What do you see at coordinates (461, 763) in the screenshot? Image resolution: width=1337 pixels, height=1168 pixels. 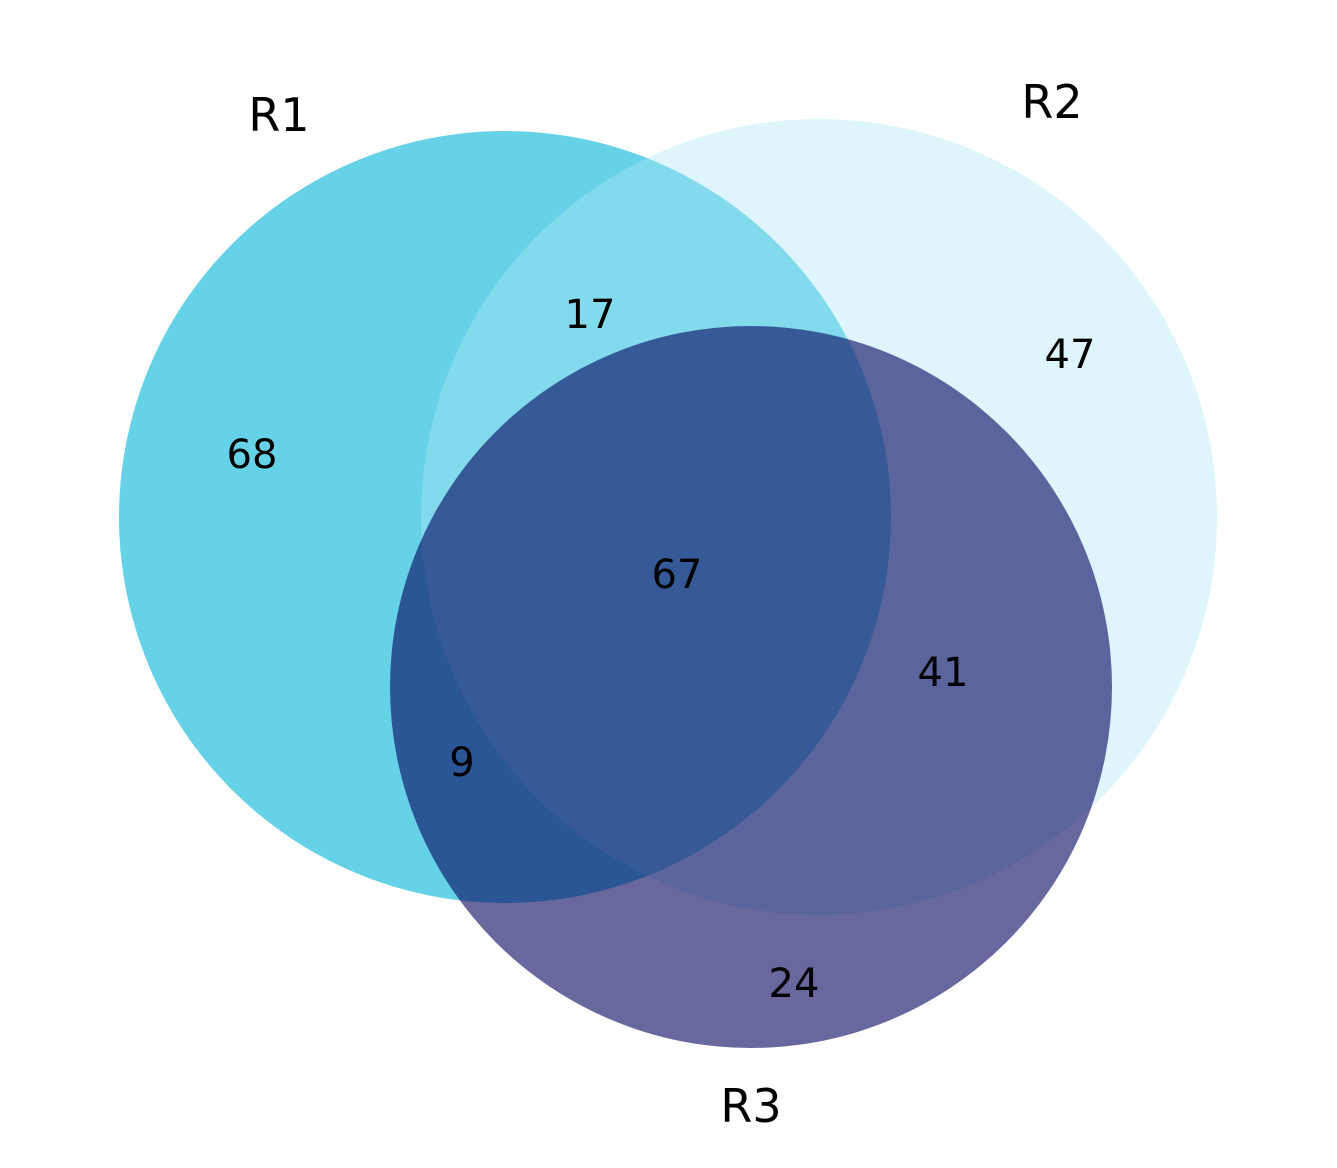 I see `region-count-r1-r3: 9` at bounding box center [461, 763].